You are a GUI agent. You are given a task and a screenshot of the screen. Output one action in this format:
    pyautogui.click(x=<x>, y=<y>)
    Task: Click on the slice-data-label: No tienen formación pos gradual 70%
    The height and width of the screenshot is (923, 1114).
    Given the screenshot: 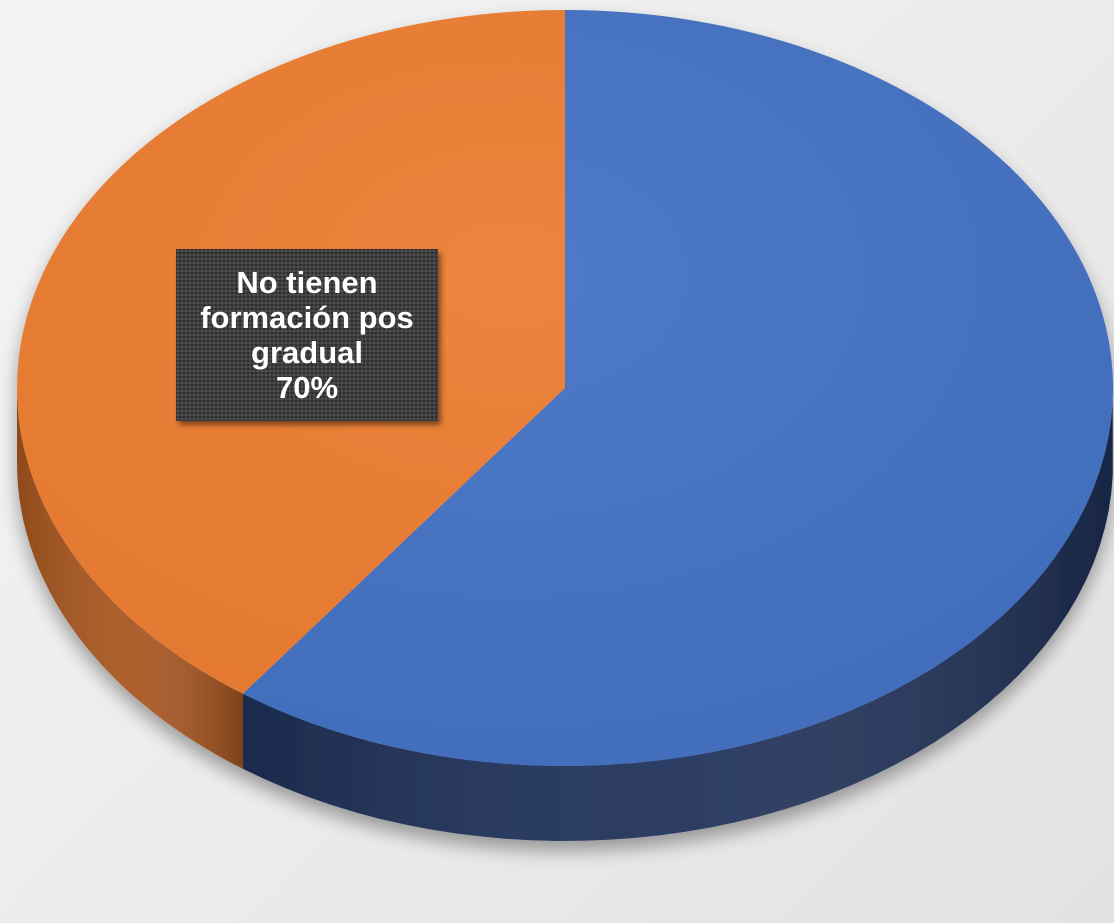 What is the action you would take?
    pyautogui.click(x=307, y=335)
    